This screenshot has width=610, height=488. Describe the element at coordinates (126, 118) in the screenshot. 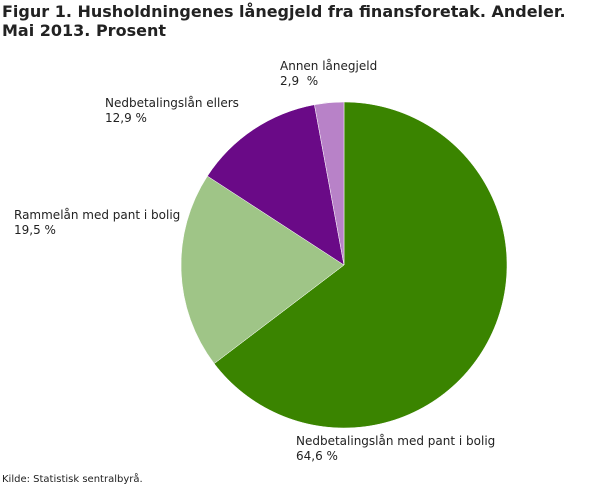

I see `value-label: 12,9 %` at that location.